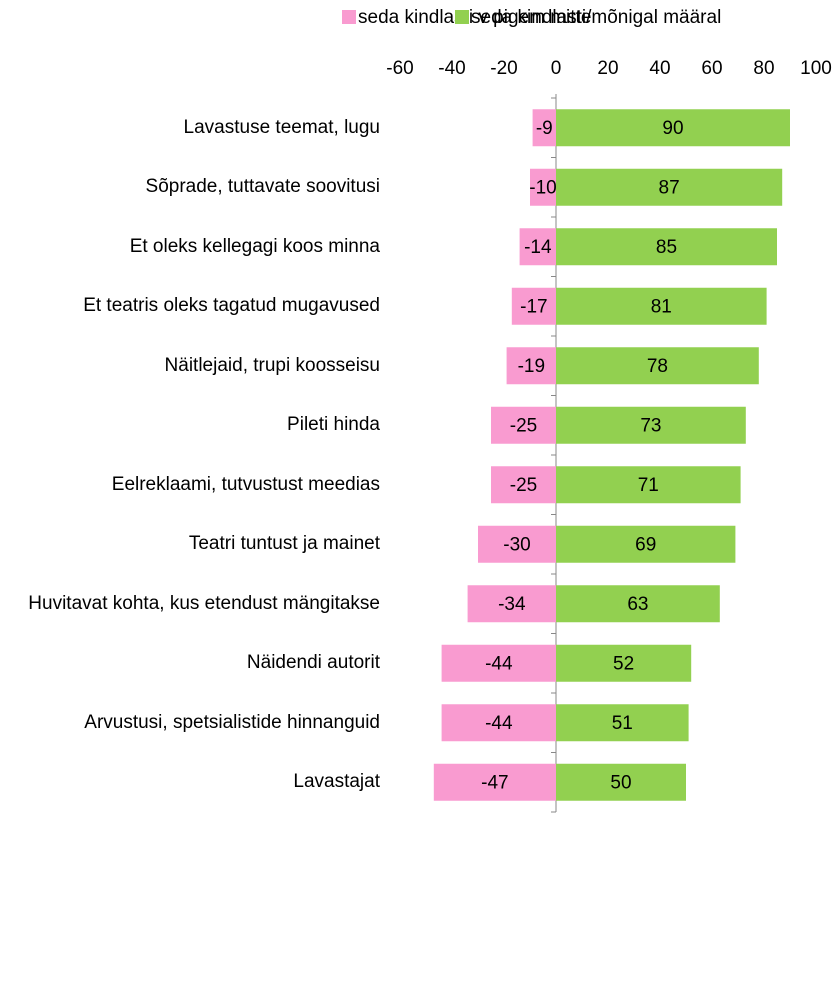 This screenshot has width=839, height=982. What do you see at coordinates (281, 127) in the screenshot?
I see `category-label: Lavastuse teemat, lugu` at bounding box center [281, 127].